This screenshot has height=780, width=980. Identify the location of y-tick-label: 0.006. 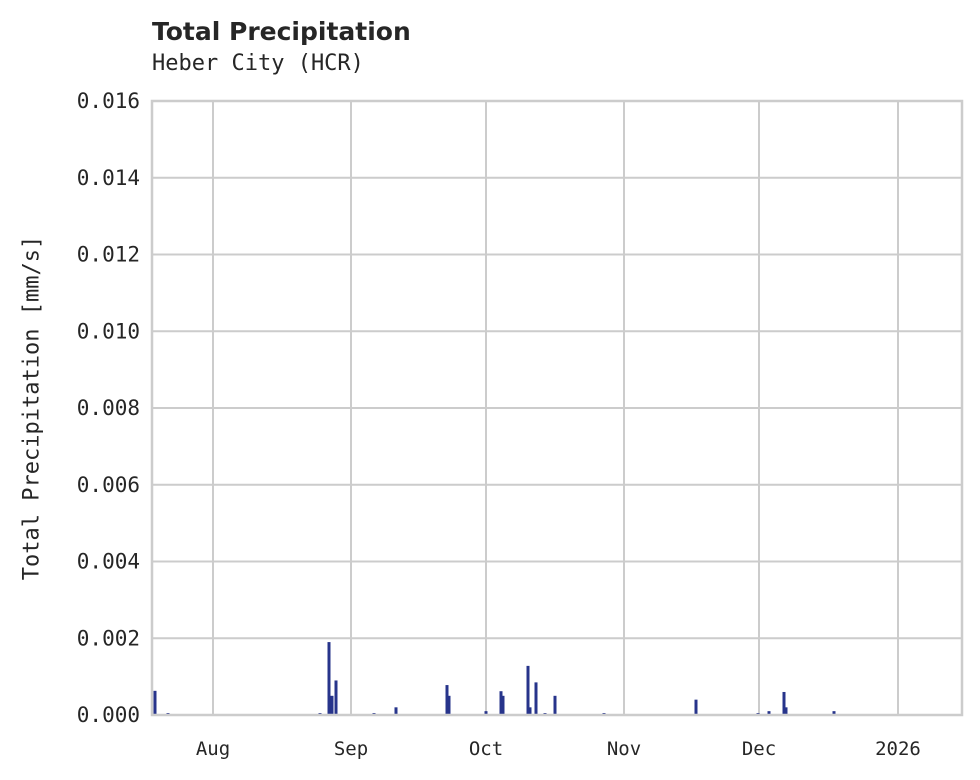
(108, 485).